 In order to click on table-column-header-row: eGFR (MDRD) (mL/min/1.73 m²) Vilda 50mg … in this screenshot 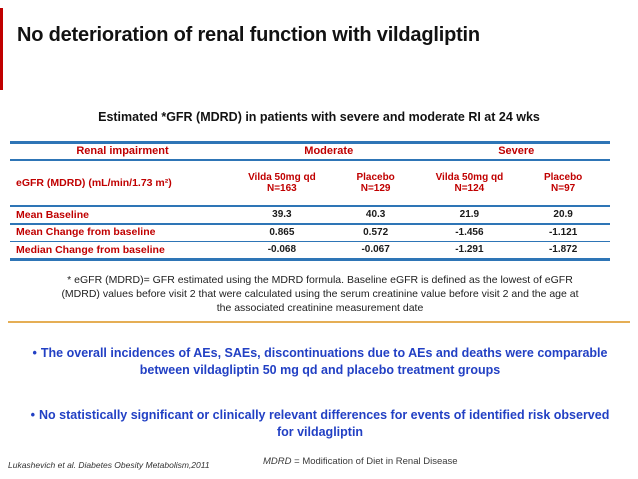, I will do `click(310, 183)`.